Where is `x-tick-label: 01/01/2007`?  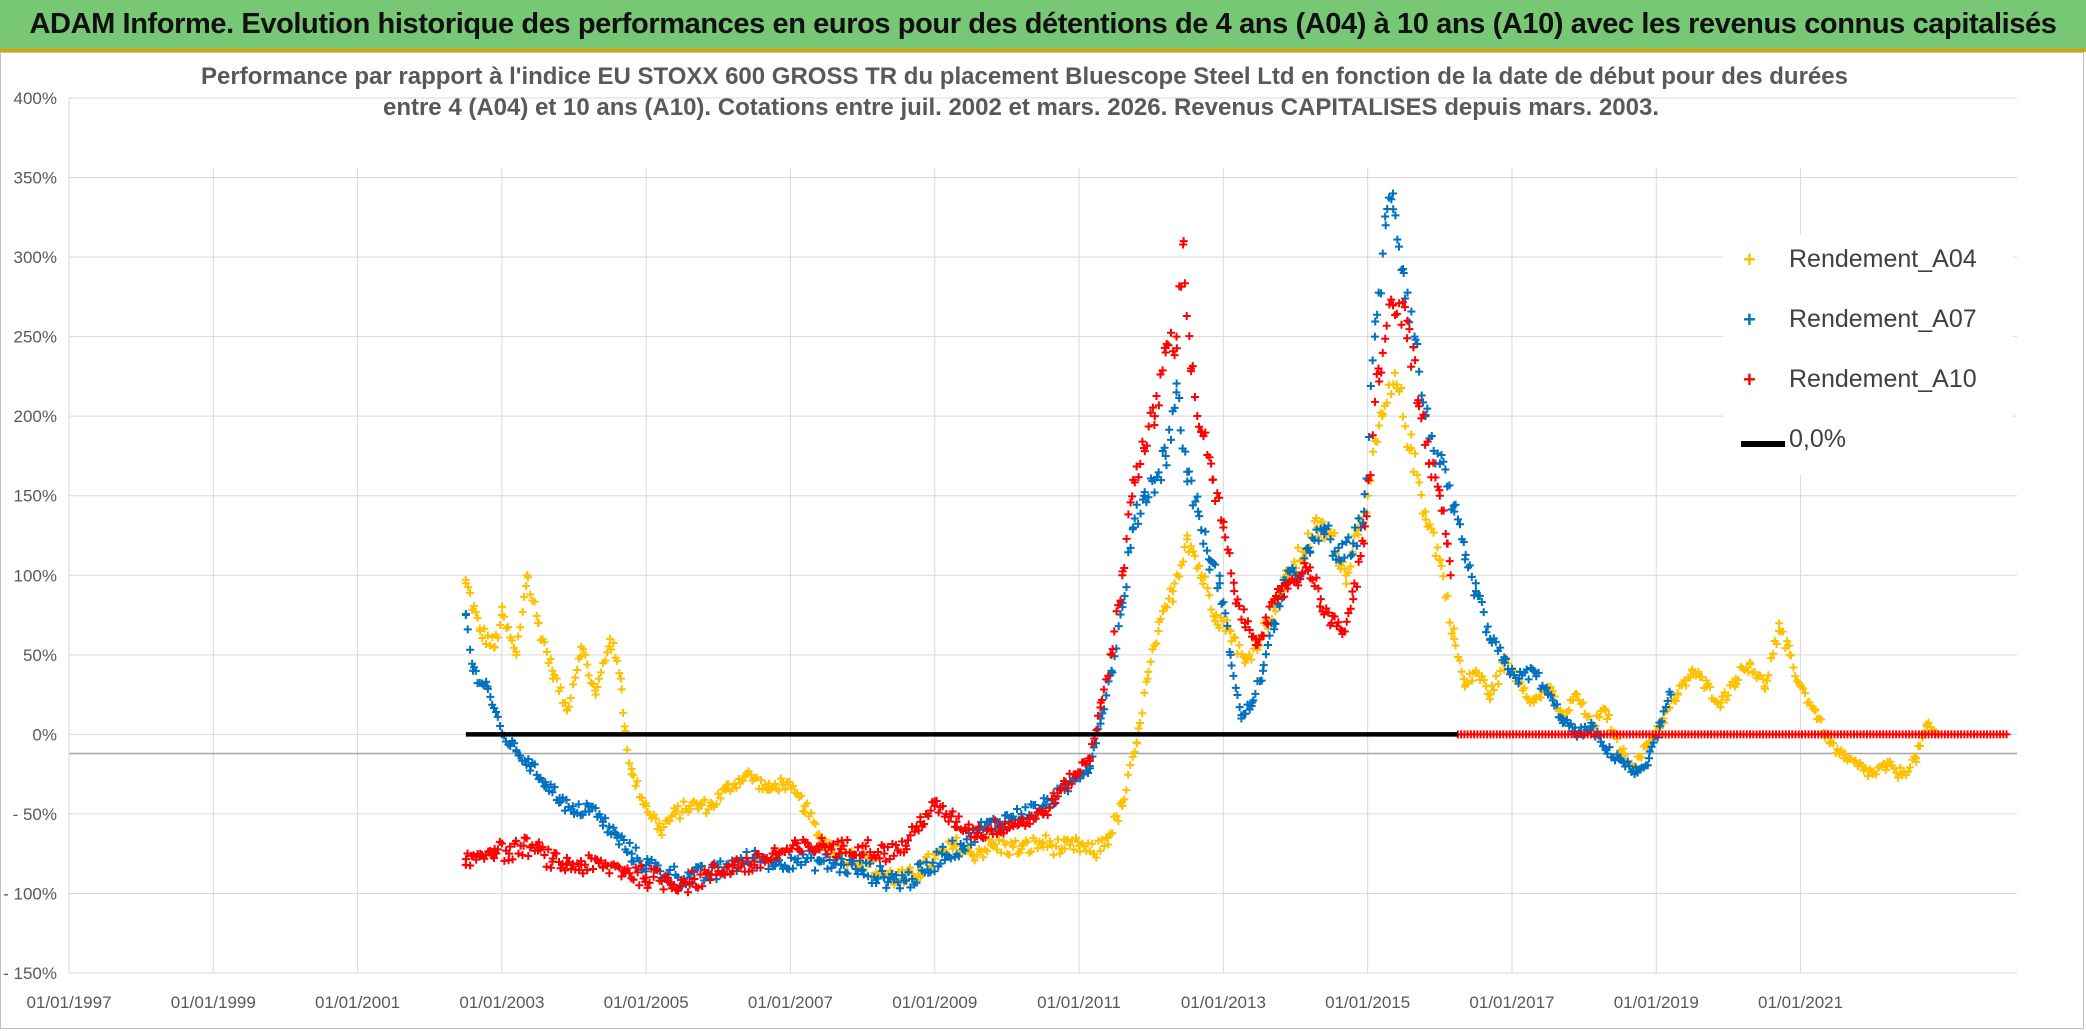
x-tick-label: 01/01/2007 is located at coordinates (790, 1002).